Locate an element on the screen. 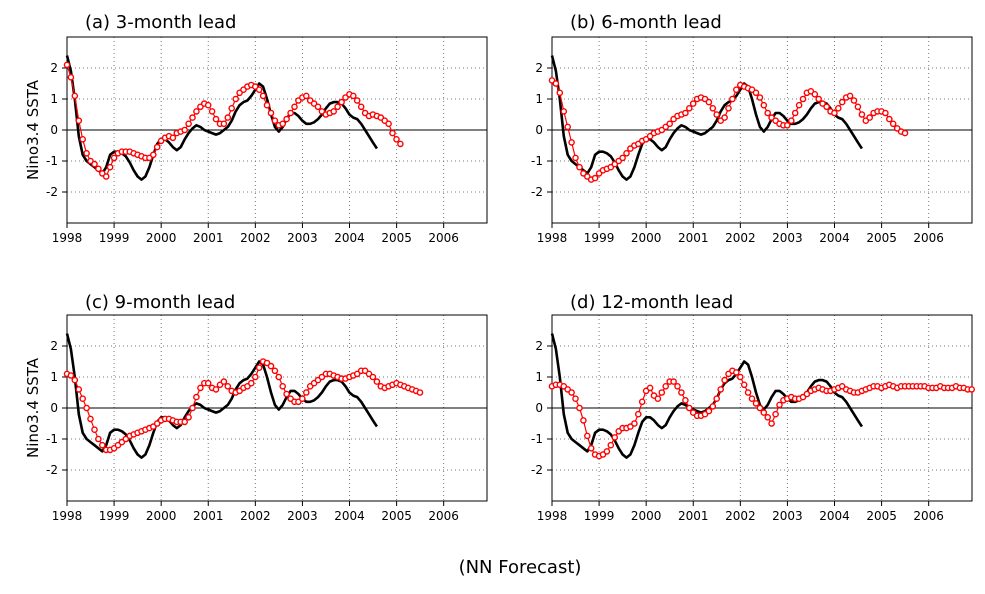 The image size is (985, 594). forecast-series-line is located at coordinates (233, 121).